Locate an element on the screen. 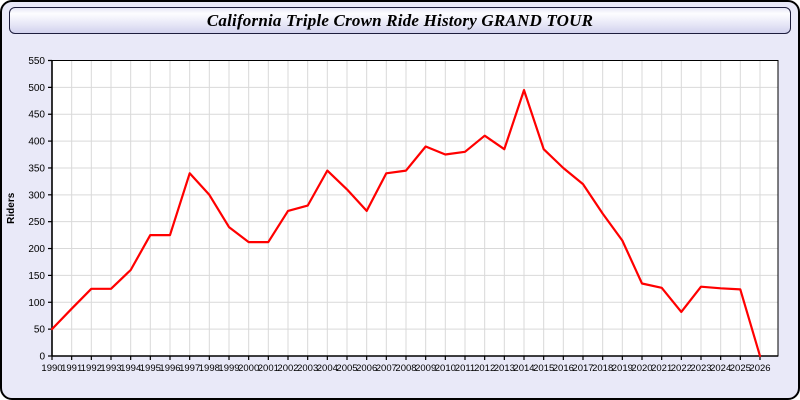 This screenshot has height=400, width=800. x-tick-label: 1992 is located at coordinates (91, 368).